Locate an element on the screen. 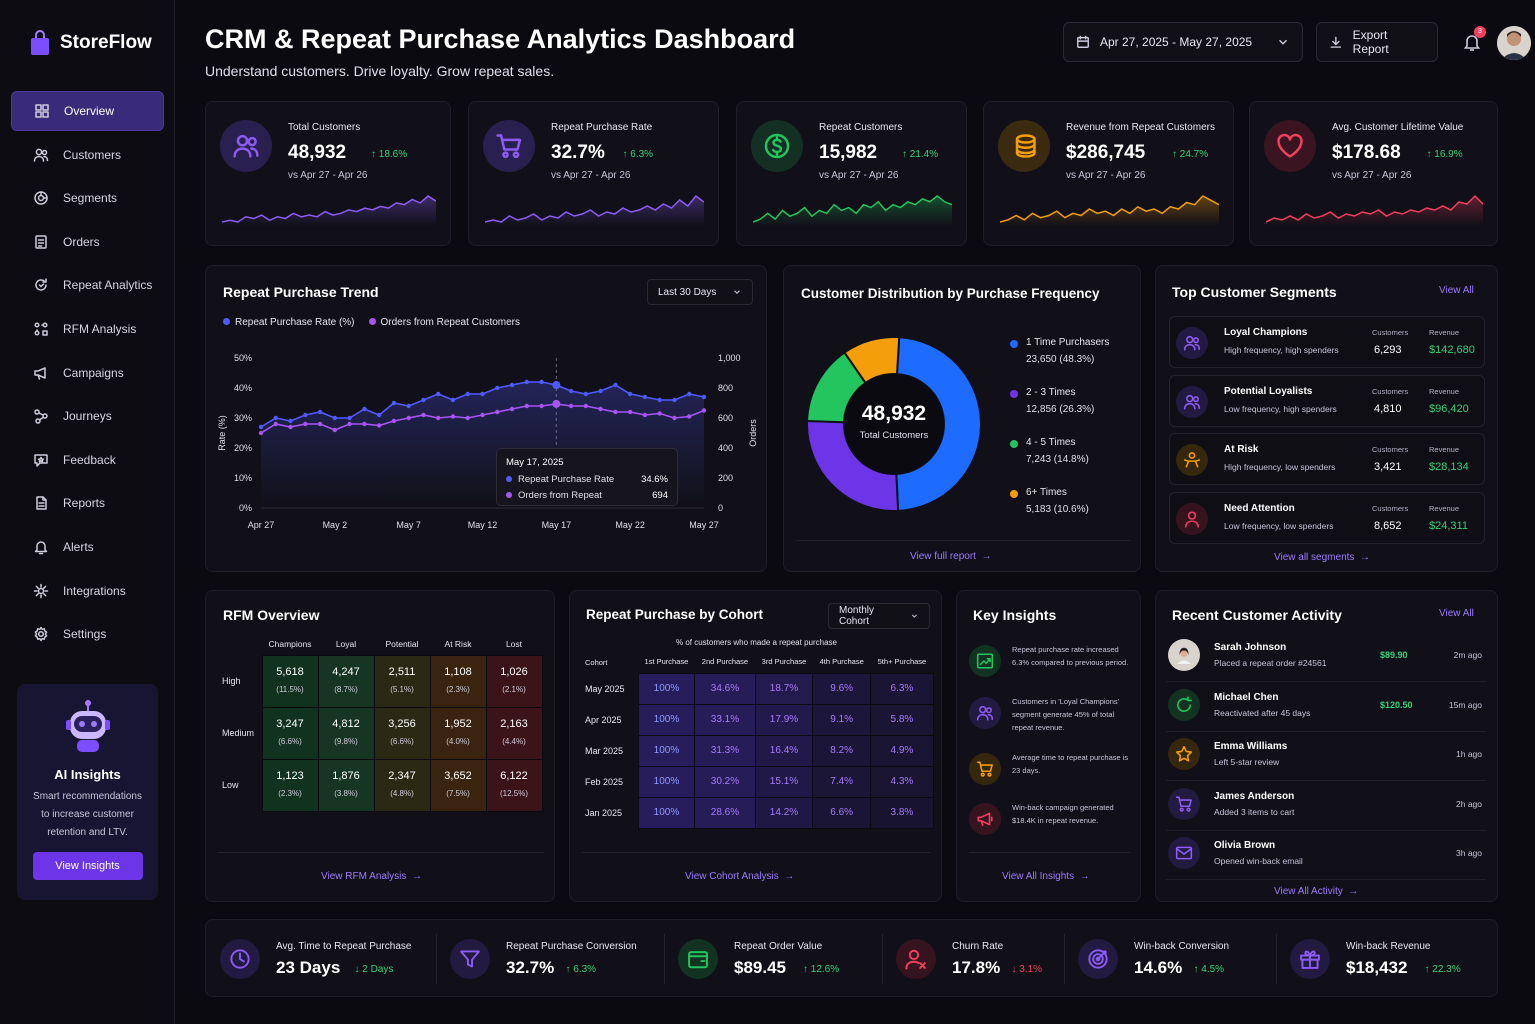  cohort-cell: 4.3% is located at coordinates (902, 781).